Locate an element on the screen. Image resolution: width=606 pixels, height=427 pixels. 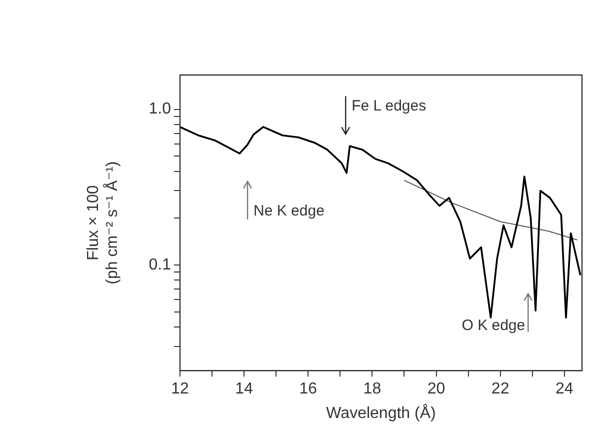
annotation: O K edge is located at coordinates (494, 325).